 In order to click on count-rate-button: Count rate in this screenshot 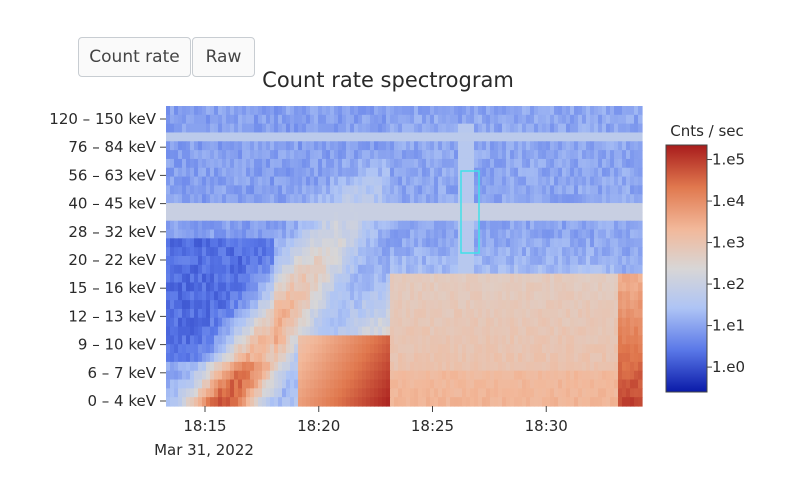, I will do `click(134, 57)`.